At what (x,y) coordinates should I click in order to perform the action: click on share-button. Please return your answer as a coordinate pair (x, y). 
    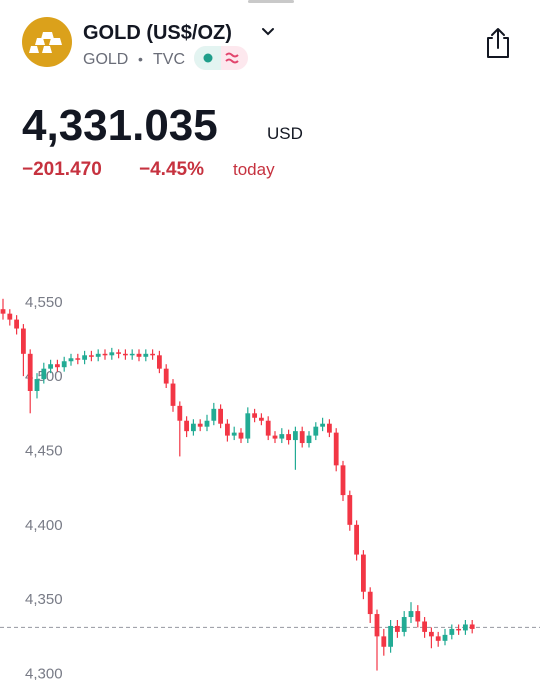
    Looking at the image, I should click on (498, 43).